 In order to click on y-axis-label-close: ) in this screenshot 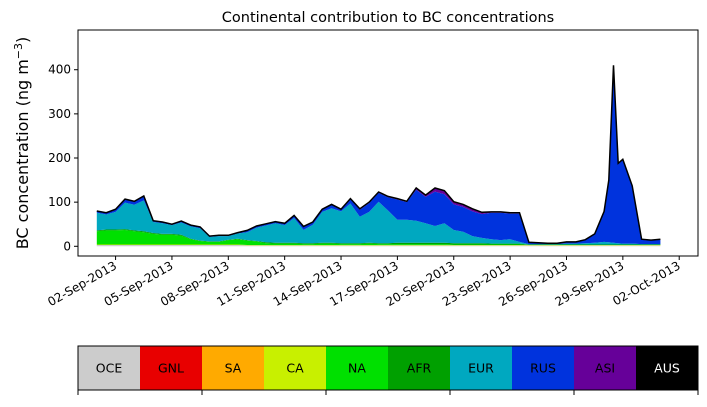, I will do `click(22, 40)`.